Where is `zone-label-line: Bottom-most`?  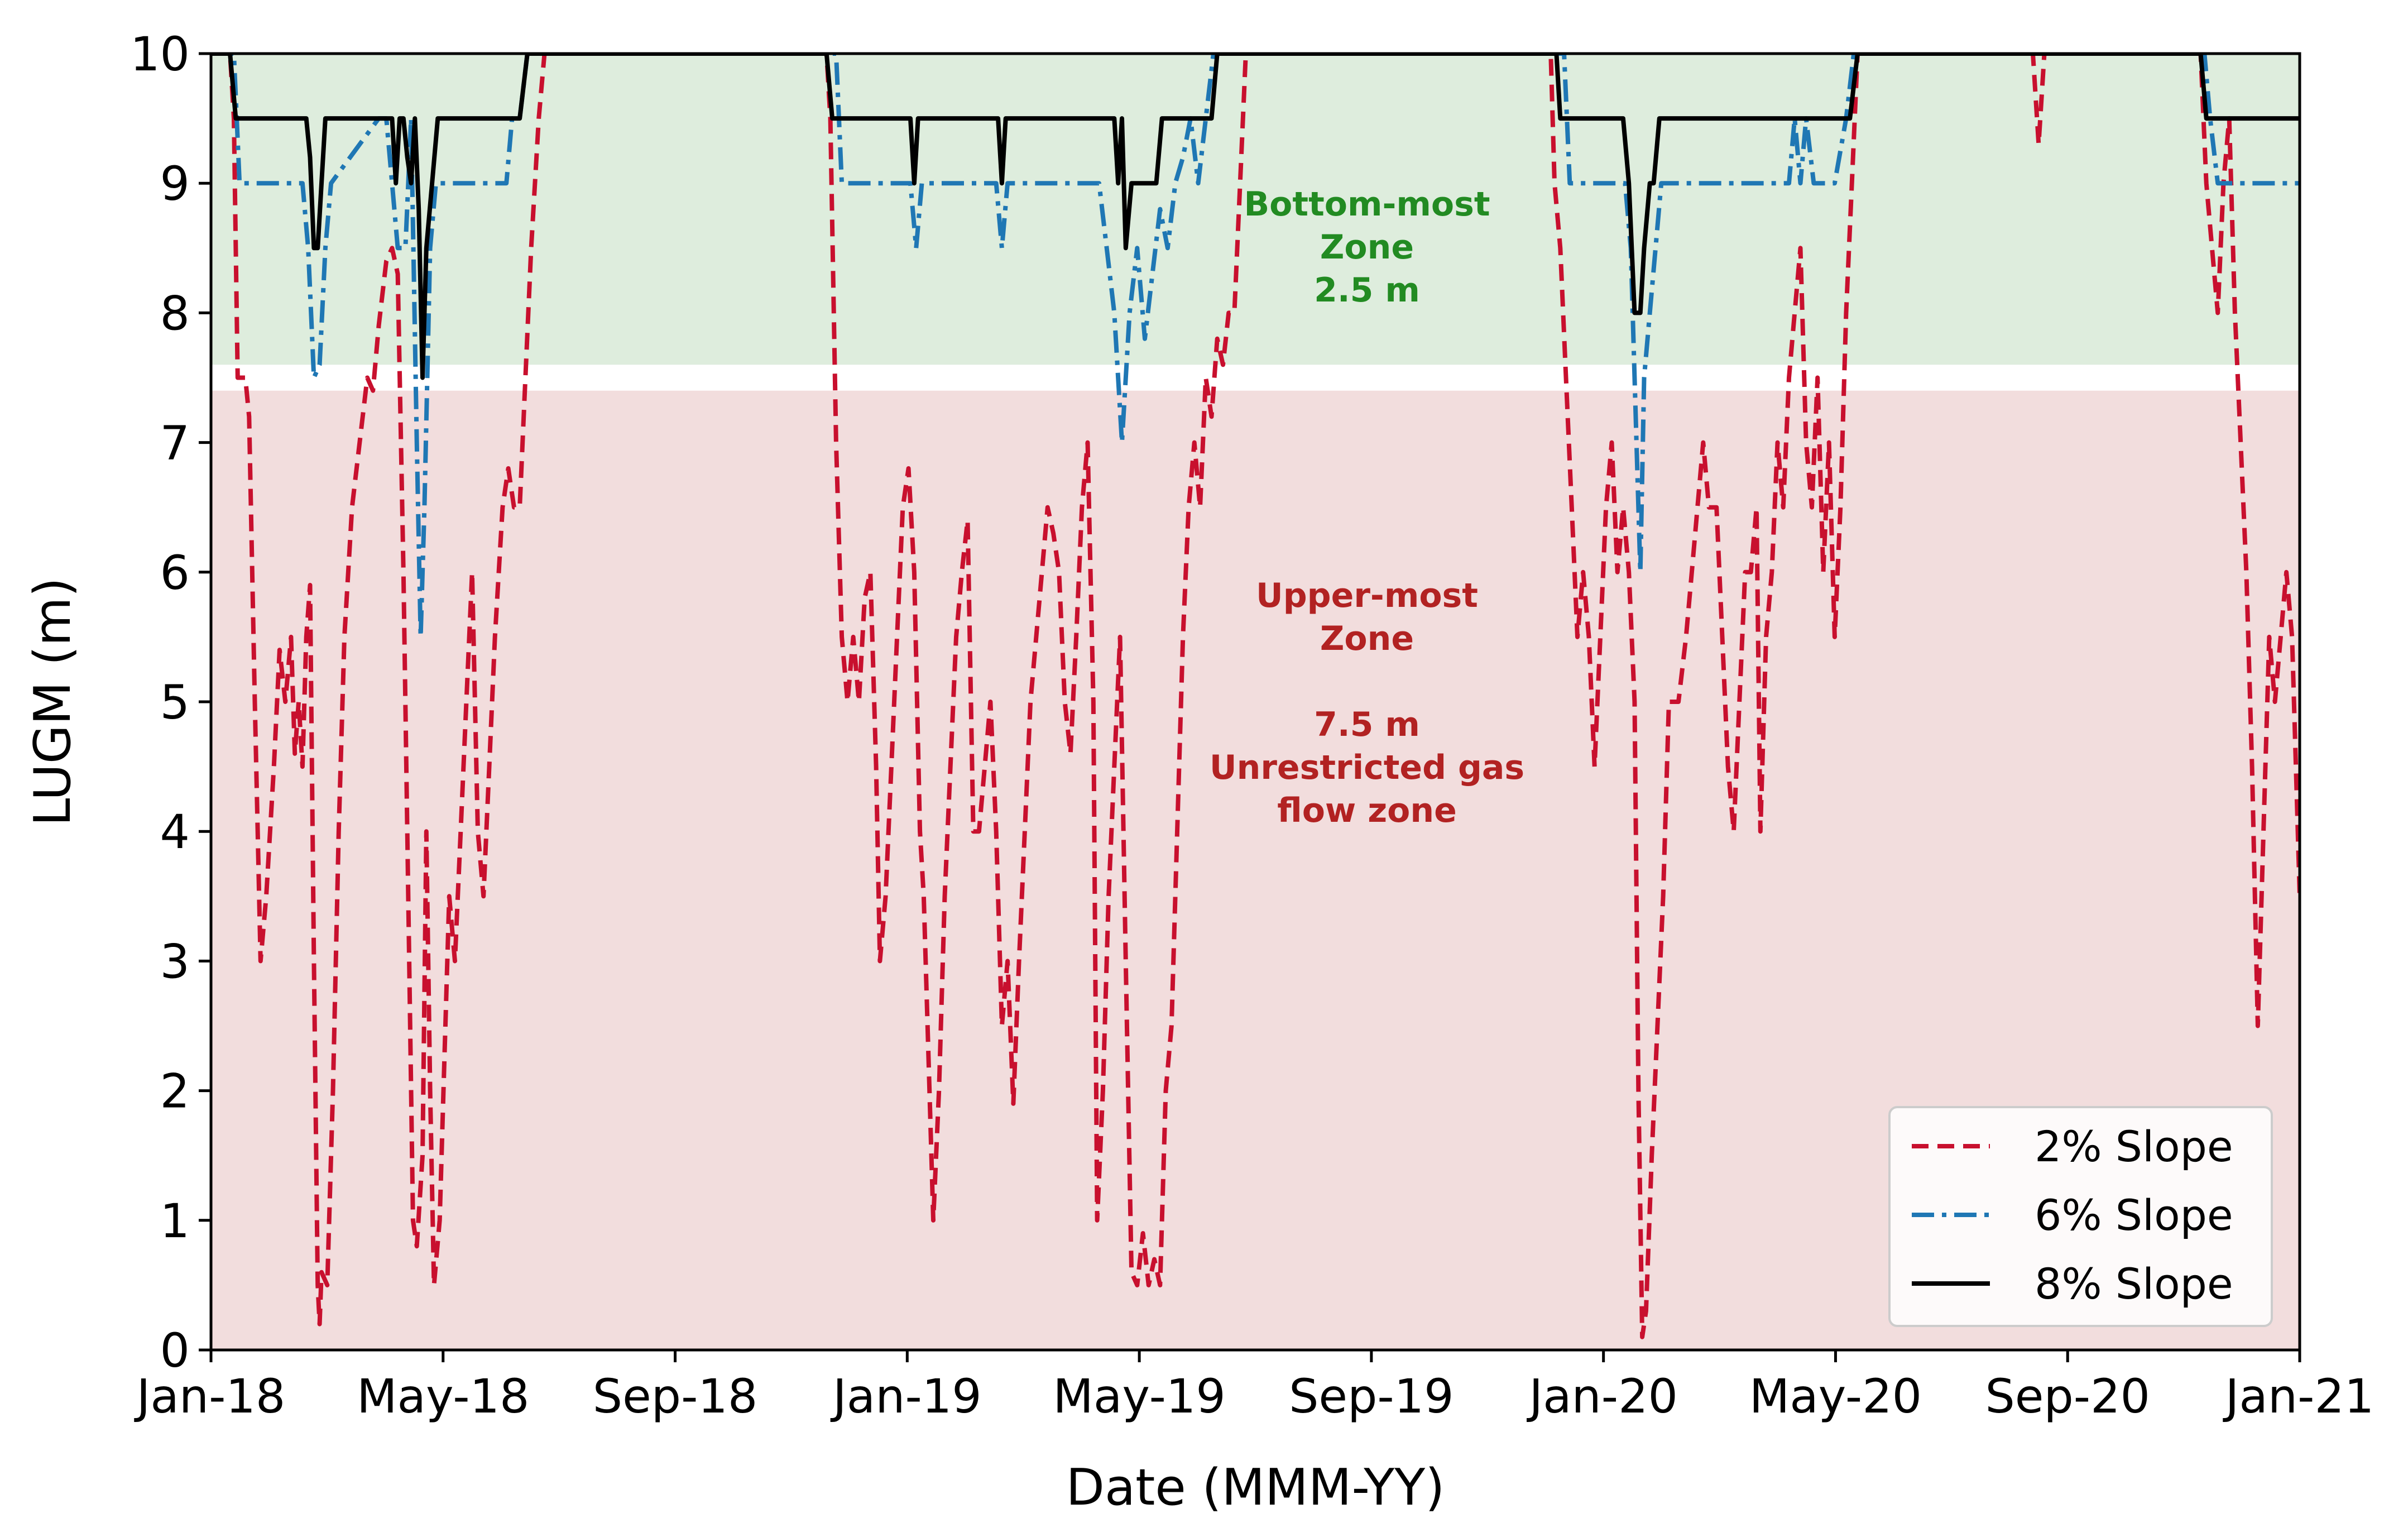 zone-label-line: Bottom-most is located at coordinates (1367, 204).